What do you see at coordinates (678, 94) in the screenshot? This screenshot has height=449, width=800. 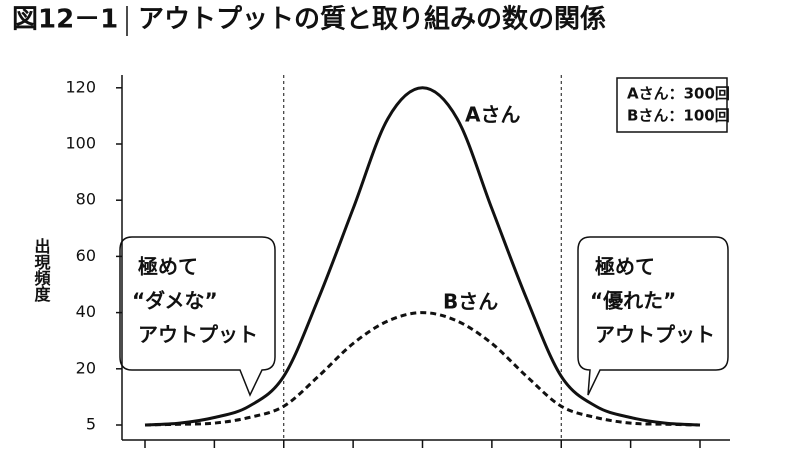 I see `legend-text: Aさん：300回` at bounding box center [678, 94].